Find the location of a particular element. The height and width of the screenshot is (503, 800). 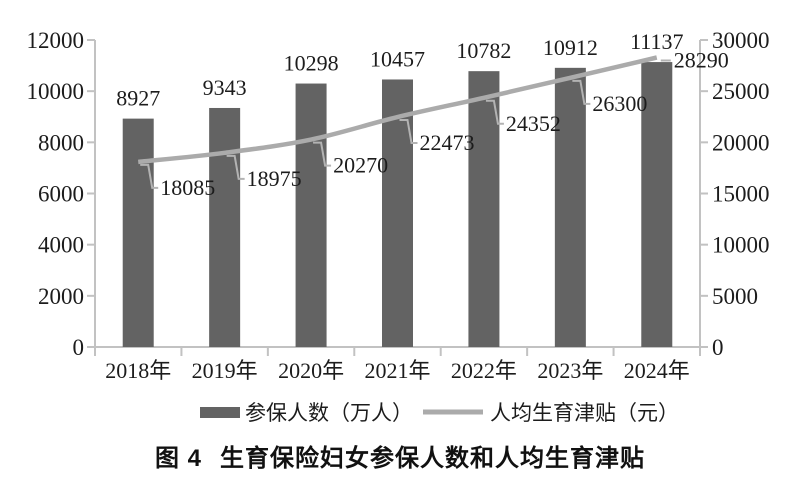

left-axis-tick-label: 2000 is located at coordinates (61, 296).